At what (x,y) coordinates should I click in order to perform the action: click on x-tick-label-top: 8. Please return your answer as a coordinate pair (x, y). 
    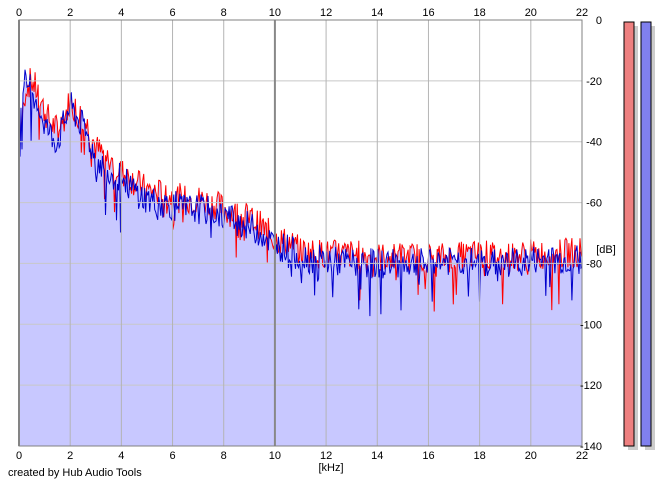
    Looking at the image, I should click on (224, 13).